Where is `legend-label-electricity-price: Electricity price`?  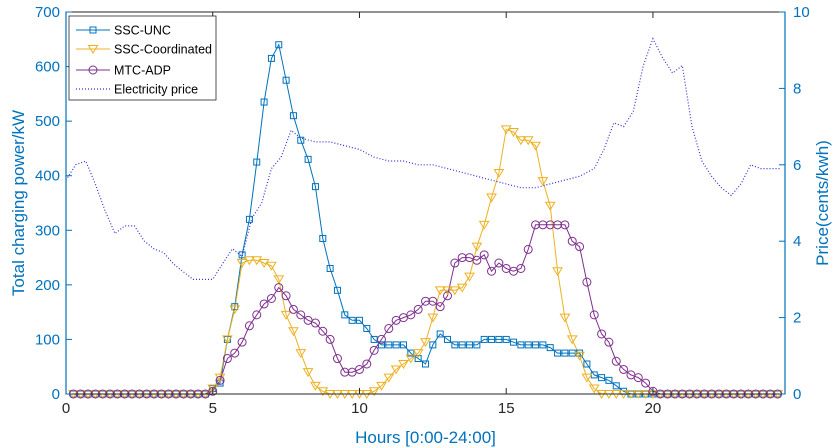 legend-label-electricity-price: Electricity price is located at coordinates (156, 90).